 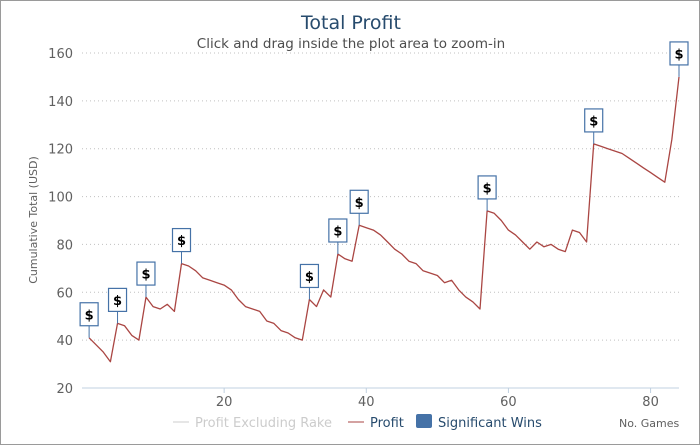 What do you see at coordinates (64, 245) in the screenshot?
I see `y-tick-label: 80` at bounding box center [64, 245].